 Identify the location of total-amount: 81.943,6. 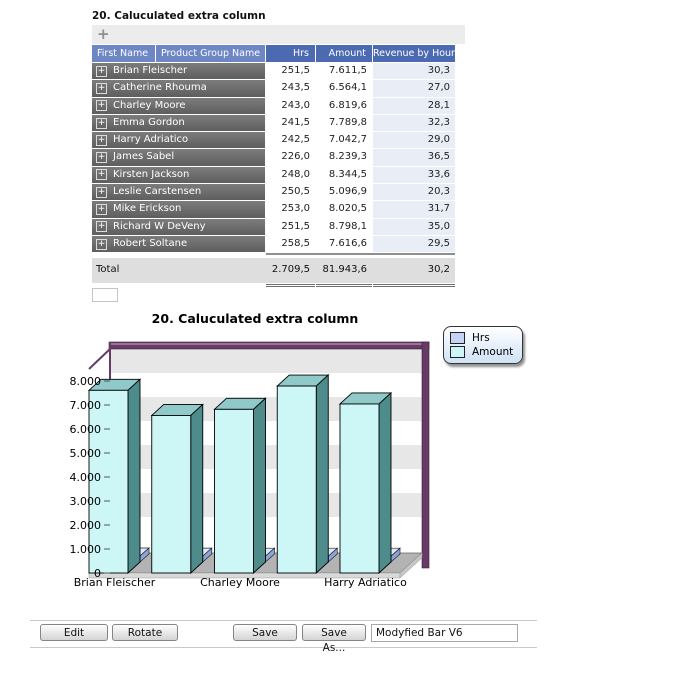
(344, 269).